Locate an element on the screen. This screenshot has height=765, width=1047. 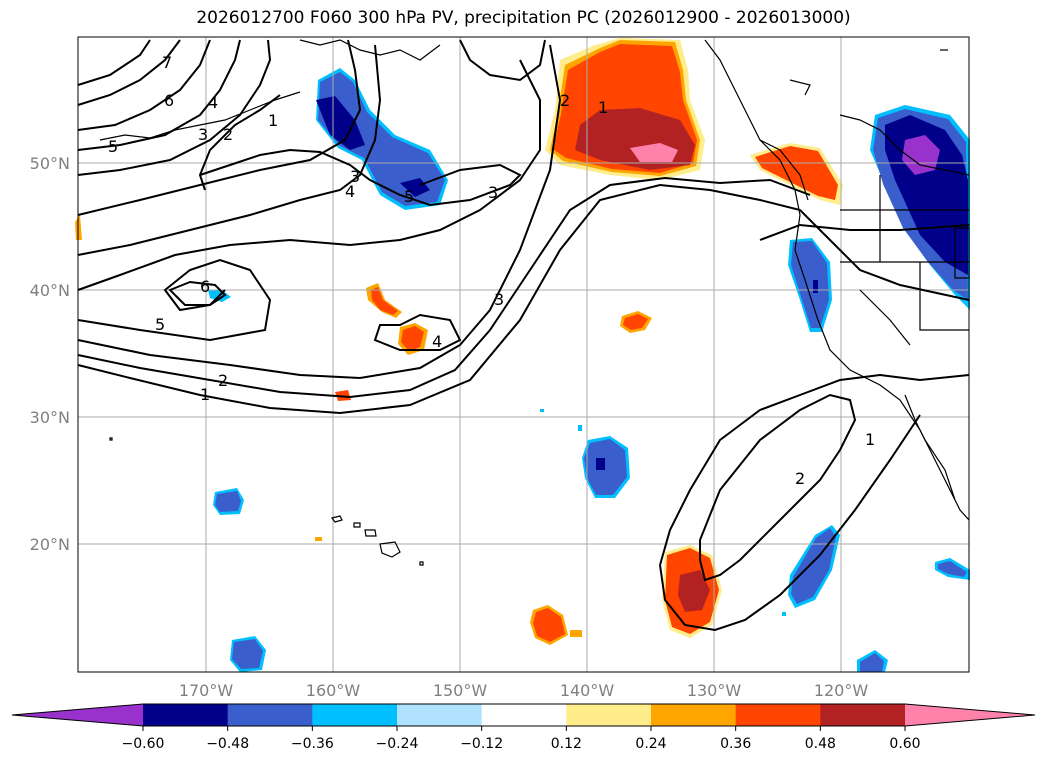
pv-label: 7 is located at coordinates (167, 62).